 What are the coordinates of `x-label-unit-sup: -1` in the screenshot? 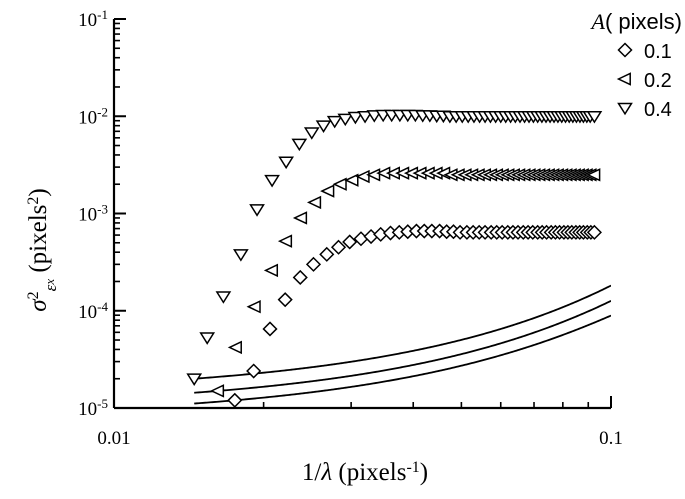 It's located at (412, 467).